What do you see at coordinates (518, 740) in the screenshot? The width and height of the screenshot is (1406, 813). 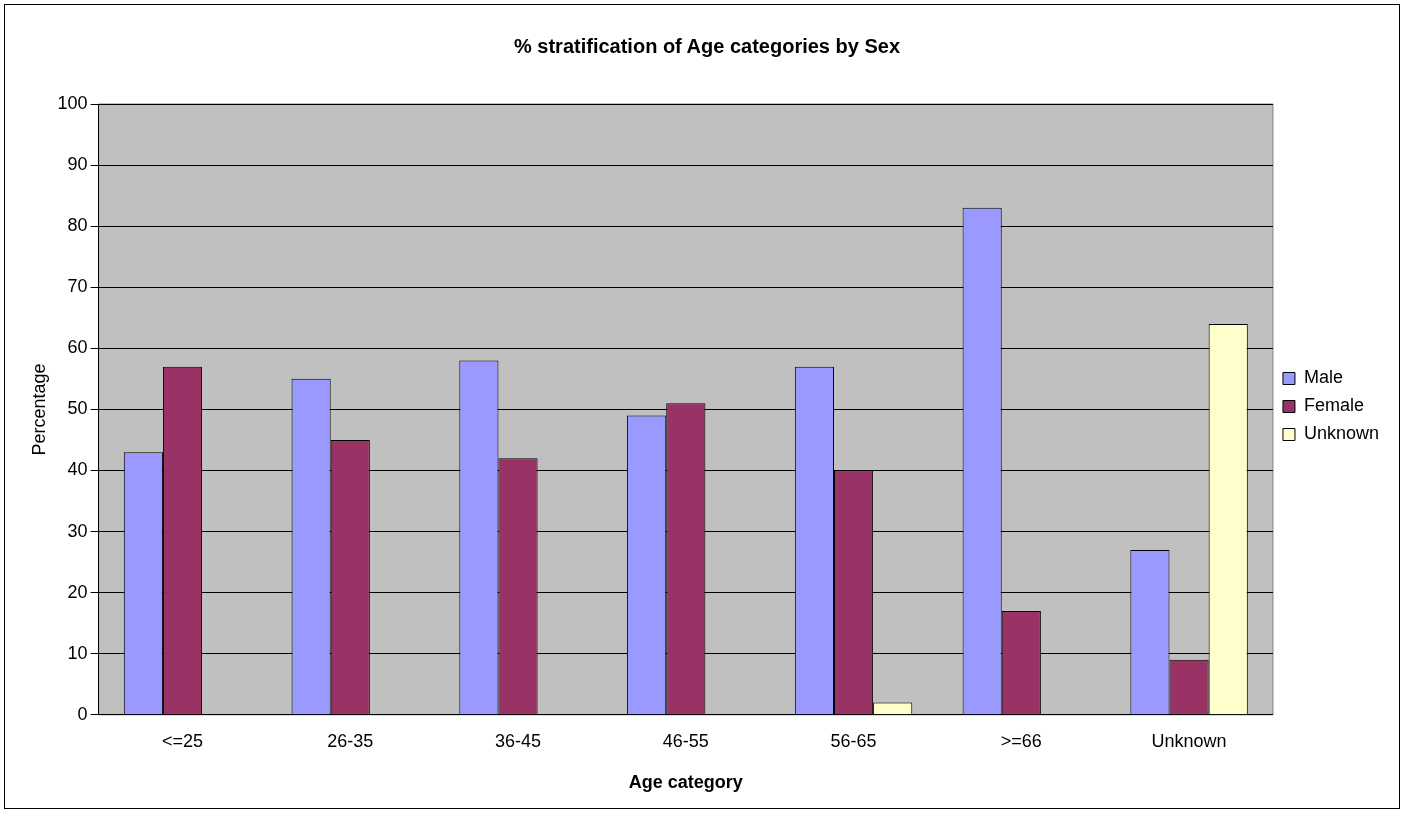 I see `x-tick-label: 36-45` at bounding box center [518, 740].